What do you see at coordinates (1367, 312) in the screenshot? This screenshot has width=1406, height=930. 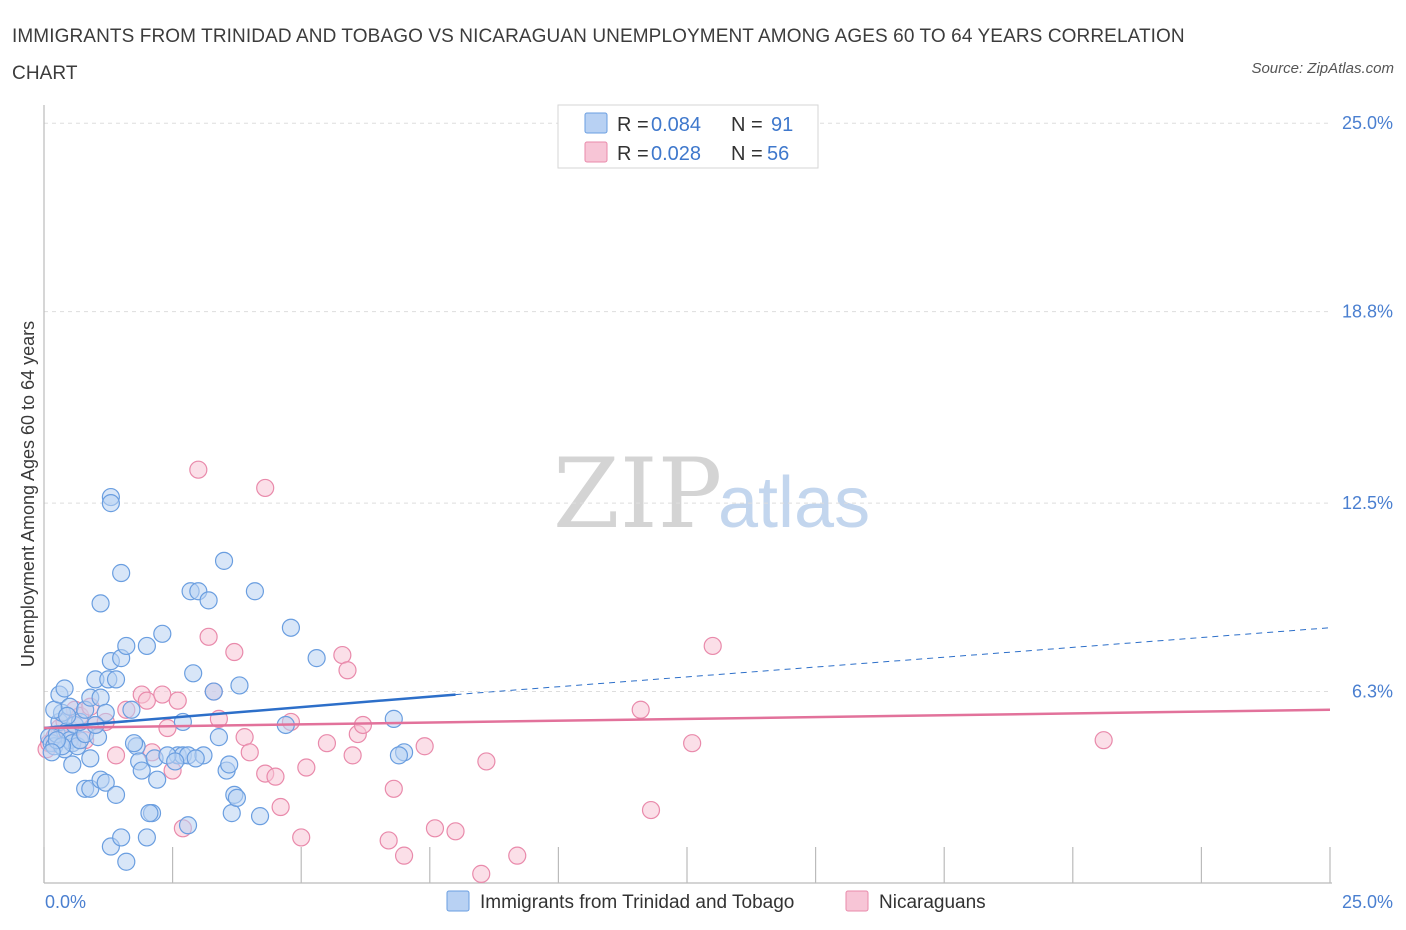 I see `y-tick-label: 18.8%` at bounding box center [1367, 312].